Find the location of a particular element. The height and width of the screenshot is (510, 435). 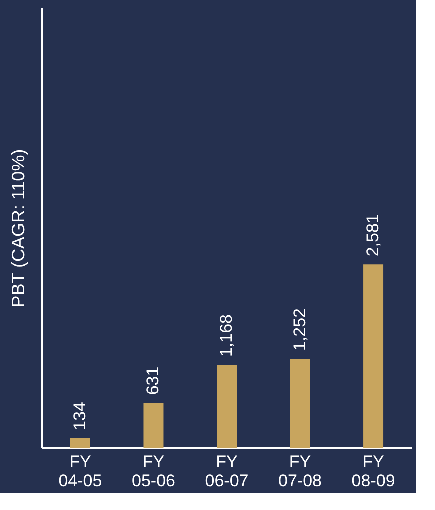

x-tick-label: FY 07-08 is located at coordinates (300, 471).